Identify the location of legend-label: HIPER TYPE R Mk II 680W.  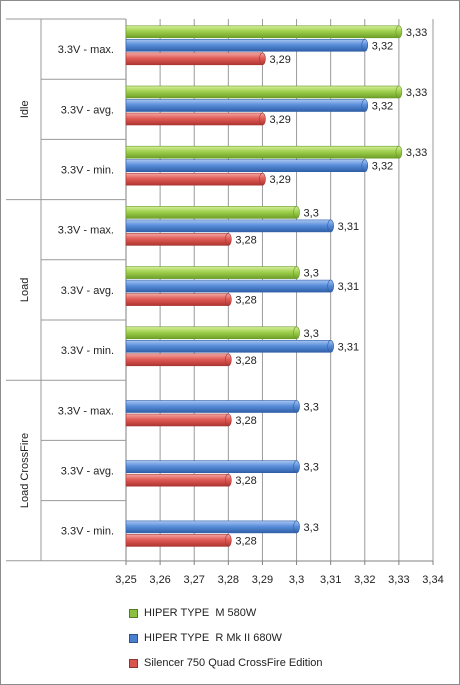
(213, 638).